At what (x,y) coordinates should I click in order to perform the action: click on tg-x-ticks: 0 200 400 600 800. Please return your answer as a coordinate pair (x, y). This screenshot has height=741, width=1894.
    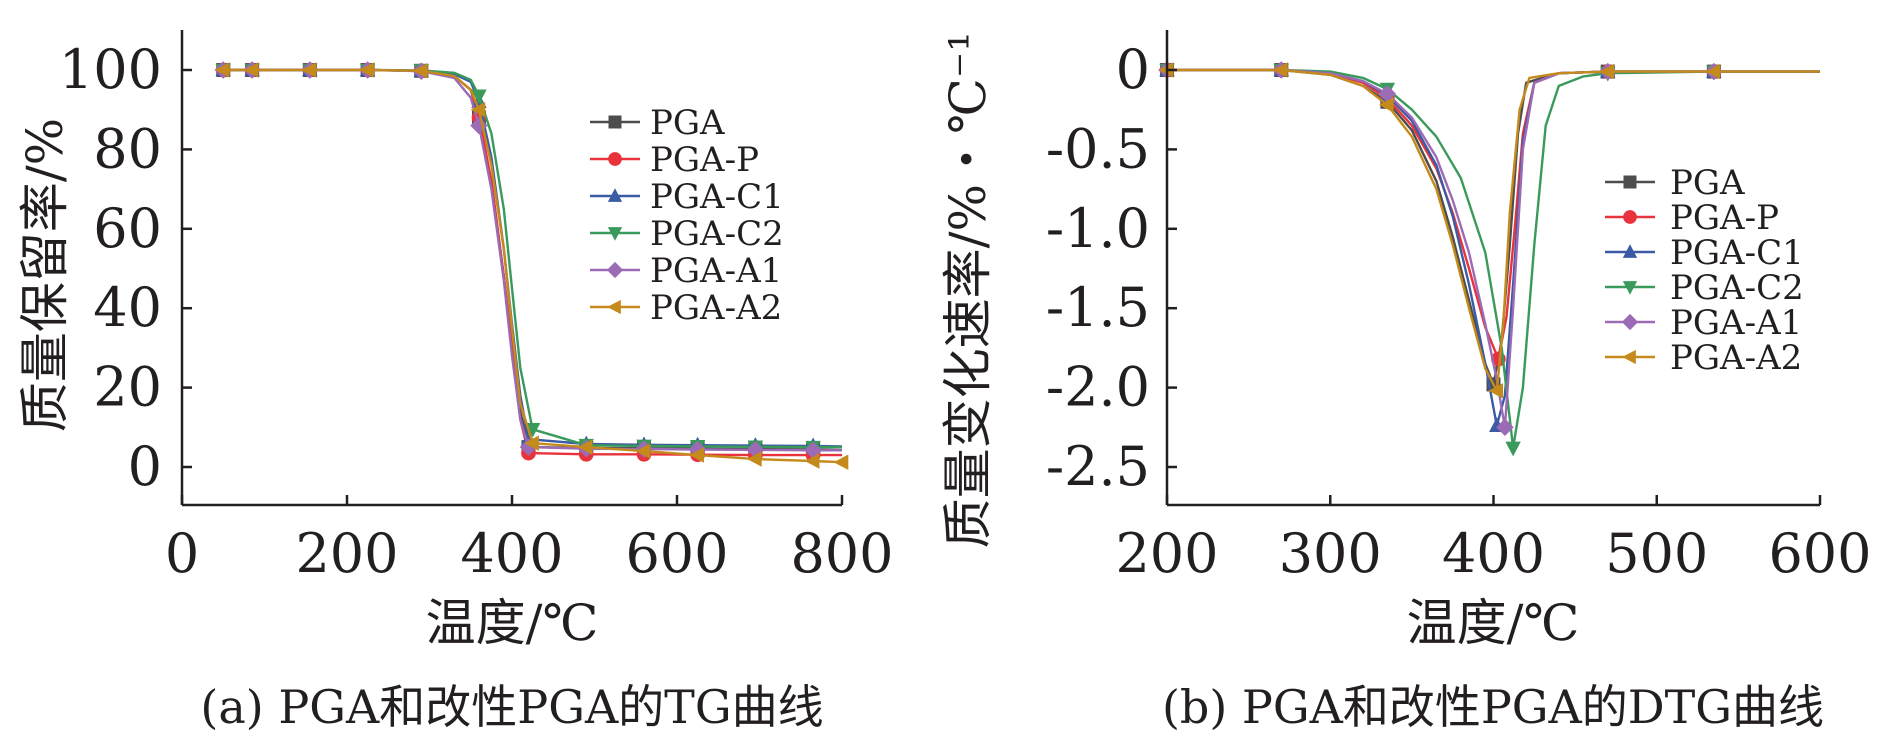
    Looking at the image, I should click on (529, 540).